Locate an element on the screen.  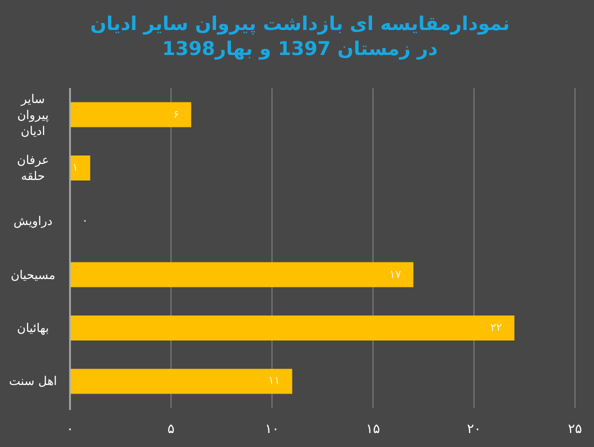
data-label: ۲۲ is located at coordinates (496, 328).